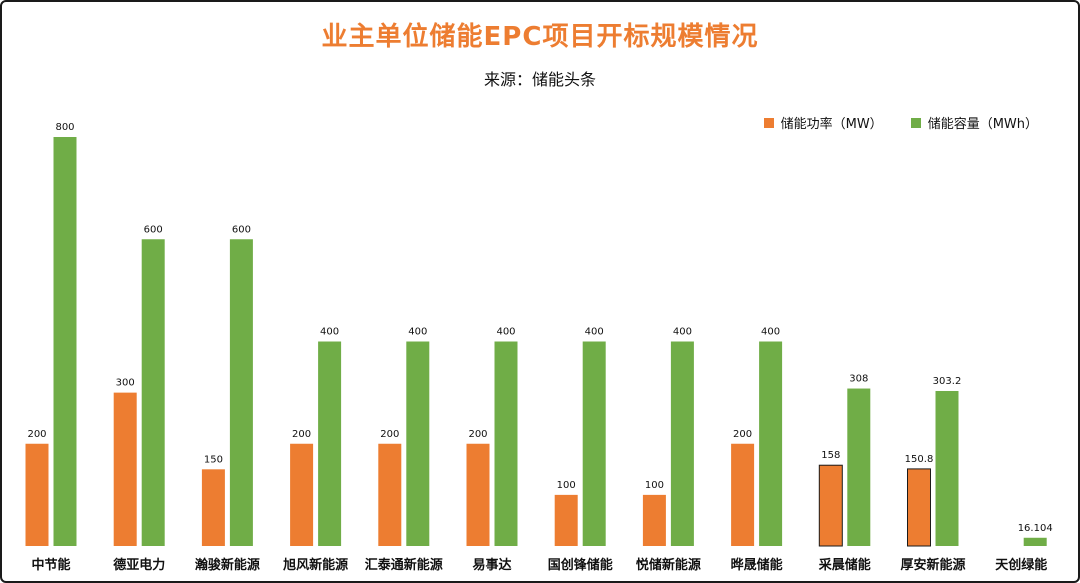 The image size is (1080, 583). What do you see at coordinates (539, 79) in the screenshot?
I see `chart-subtitle: 来源：储能头条` at bounding box center [539, 79].